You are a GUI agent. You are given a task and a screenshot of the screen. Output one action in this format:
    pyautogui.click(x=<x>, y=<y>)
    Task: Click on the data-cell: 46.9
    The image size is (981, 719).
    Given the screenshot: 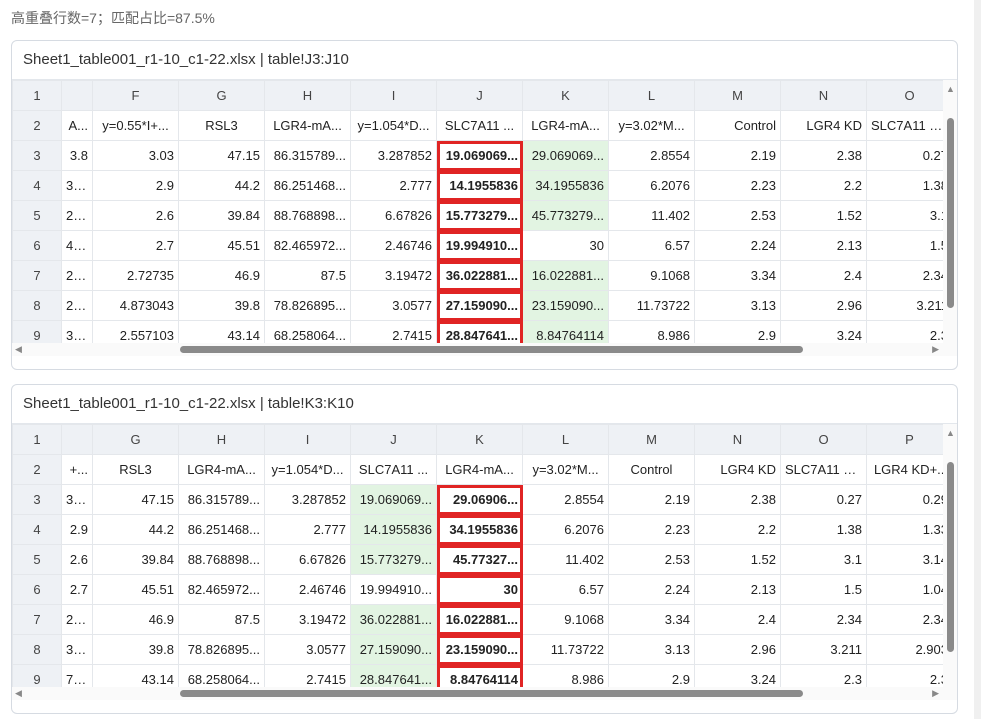 What is the action you would take?
    pyautogui.click(x=221, y=275)
    